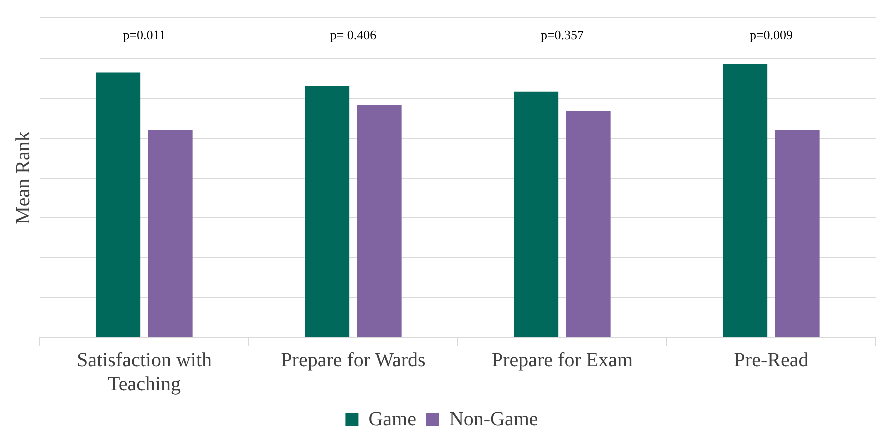 This screenshot has height=448, width=894. Describe the element at coordinates (392, 419) in the screenshot. I see `legend-label: Game` at that location.